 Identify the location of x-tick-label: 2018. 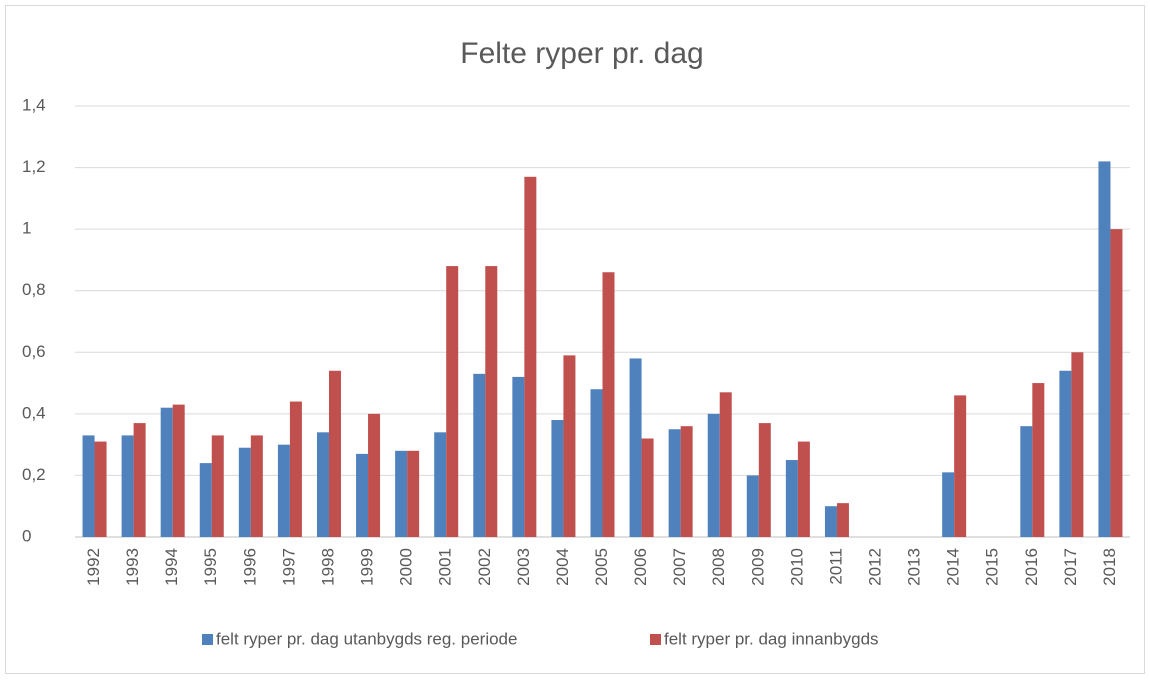
(1109, 567).